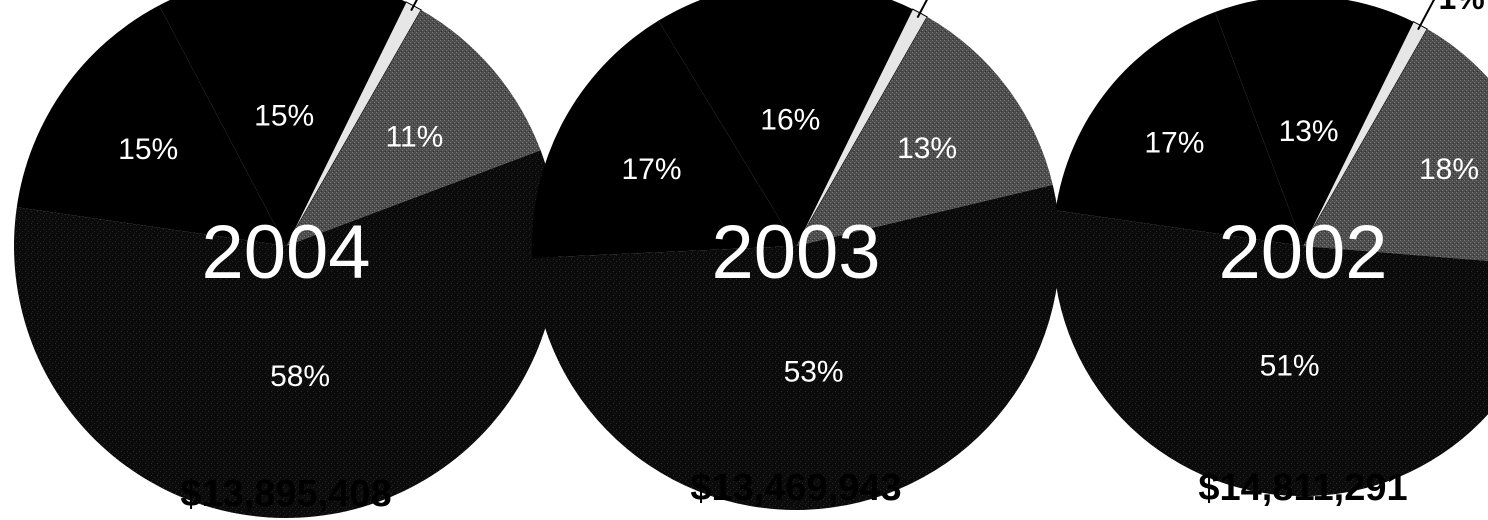 This screenshot has width=1488, height=520. What do you see at coordinates (414, 137) in the screenshot?
I see `slice-label: 11%` at bounding box center [414, 137].